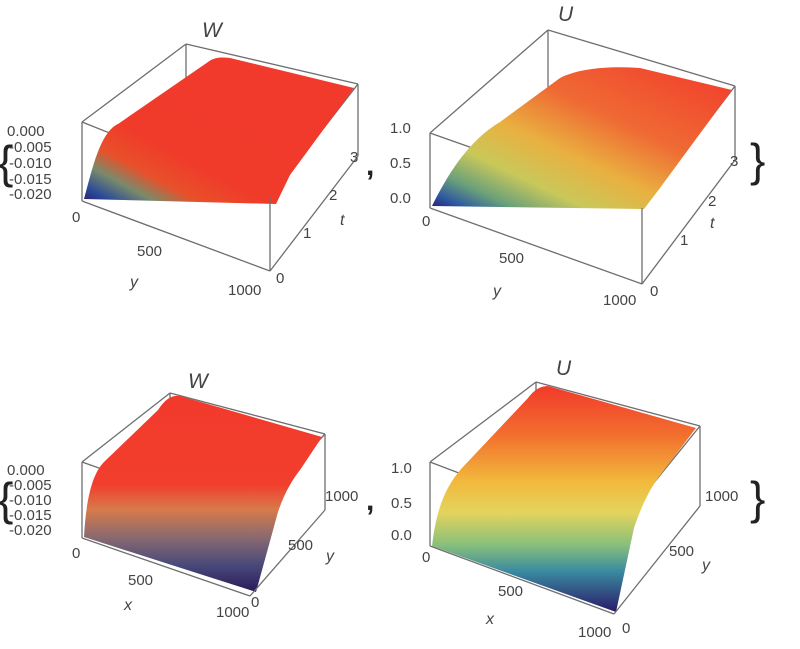 This screenshot has width=800, height=649. Describe the element at coordinates (6, 162) in the screenshot. I see `open-brace-row1: {` at that location.